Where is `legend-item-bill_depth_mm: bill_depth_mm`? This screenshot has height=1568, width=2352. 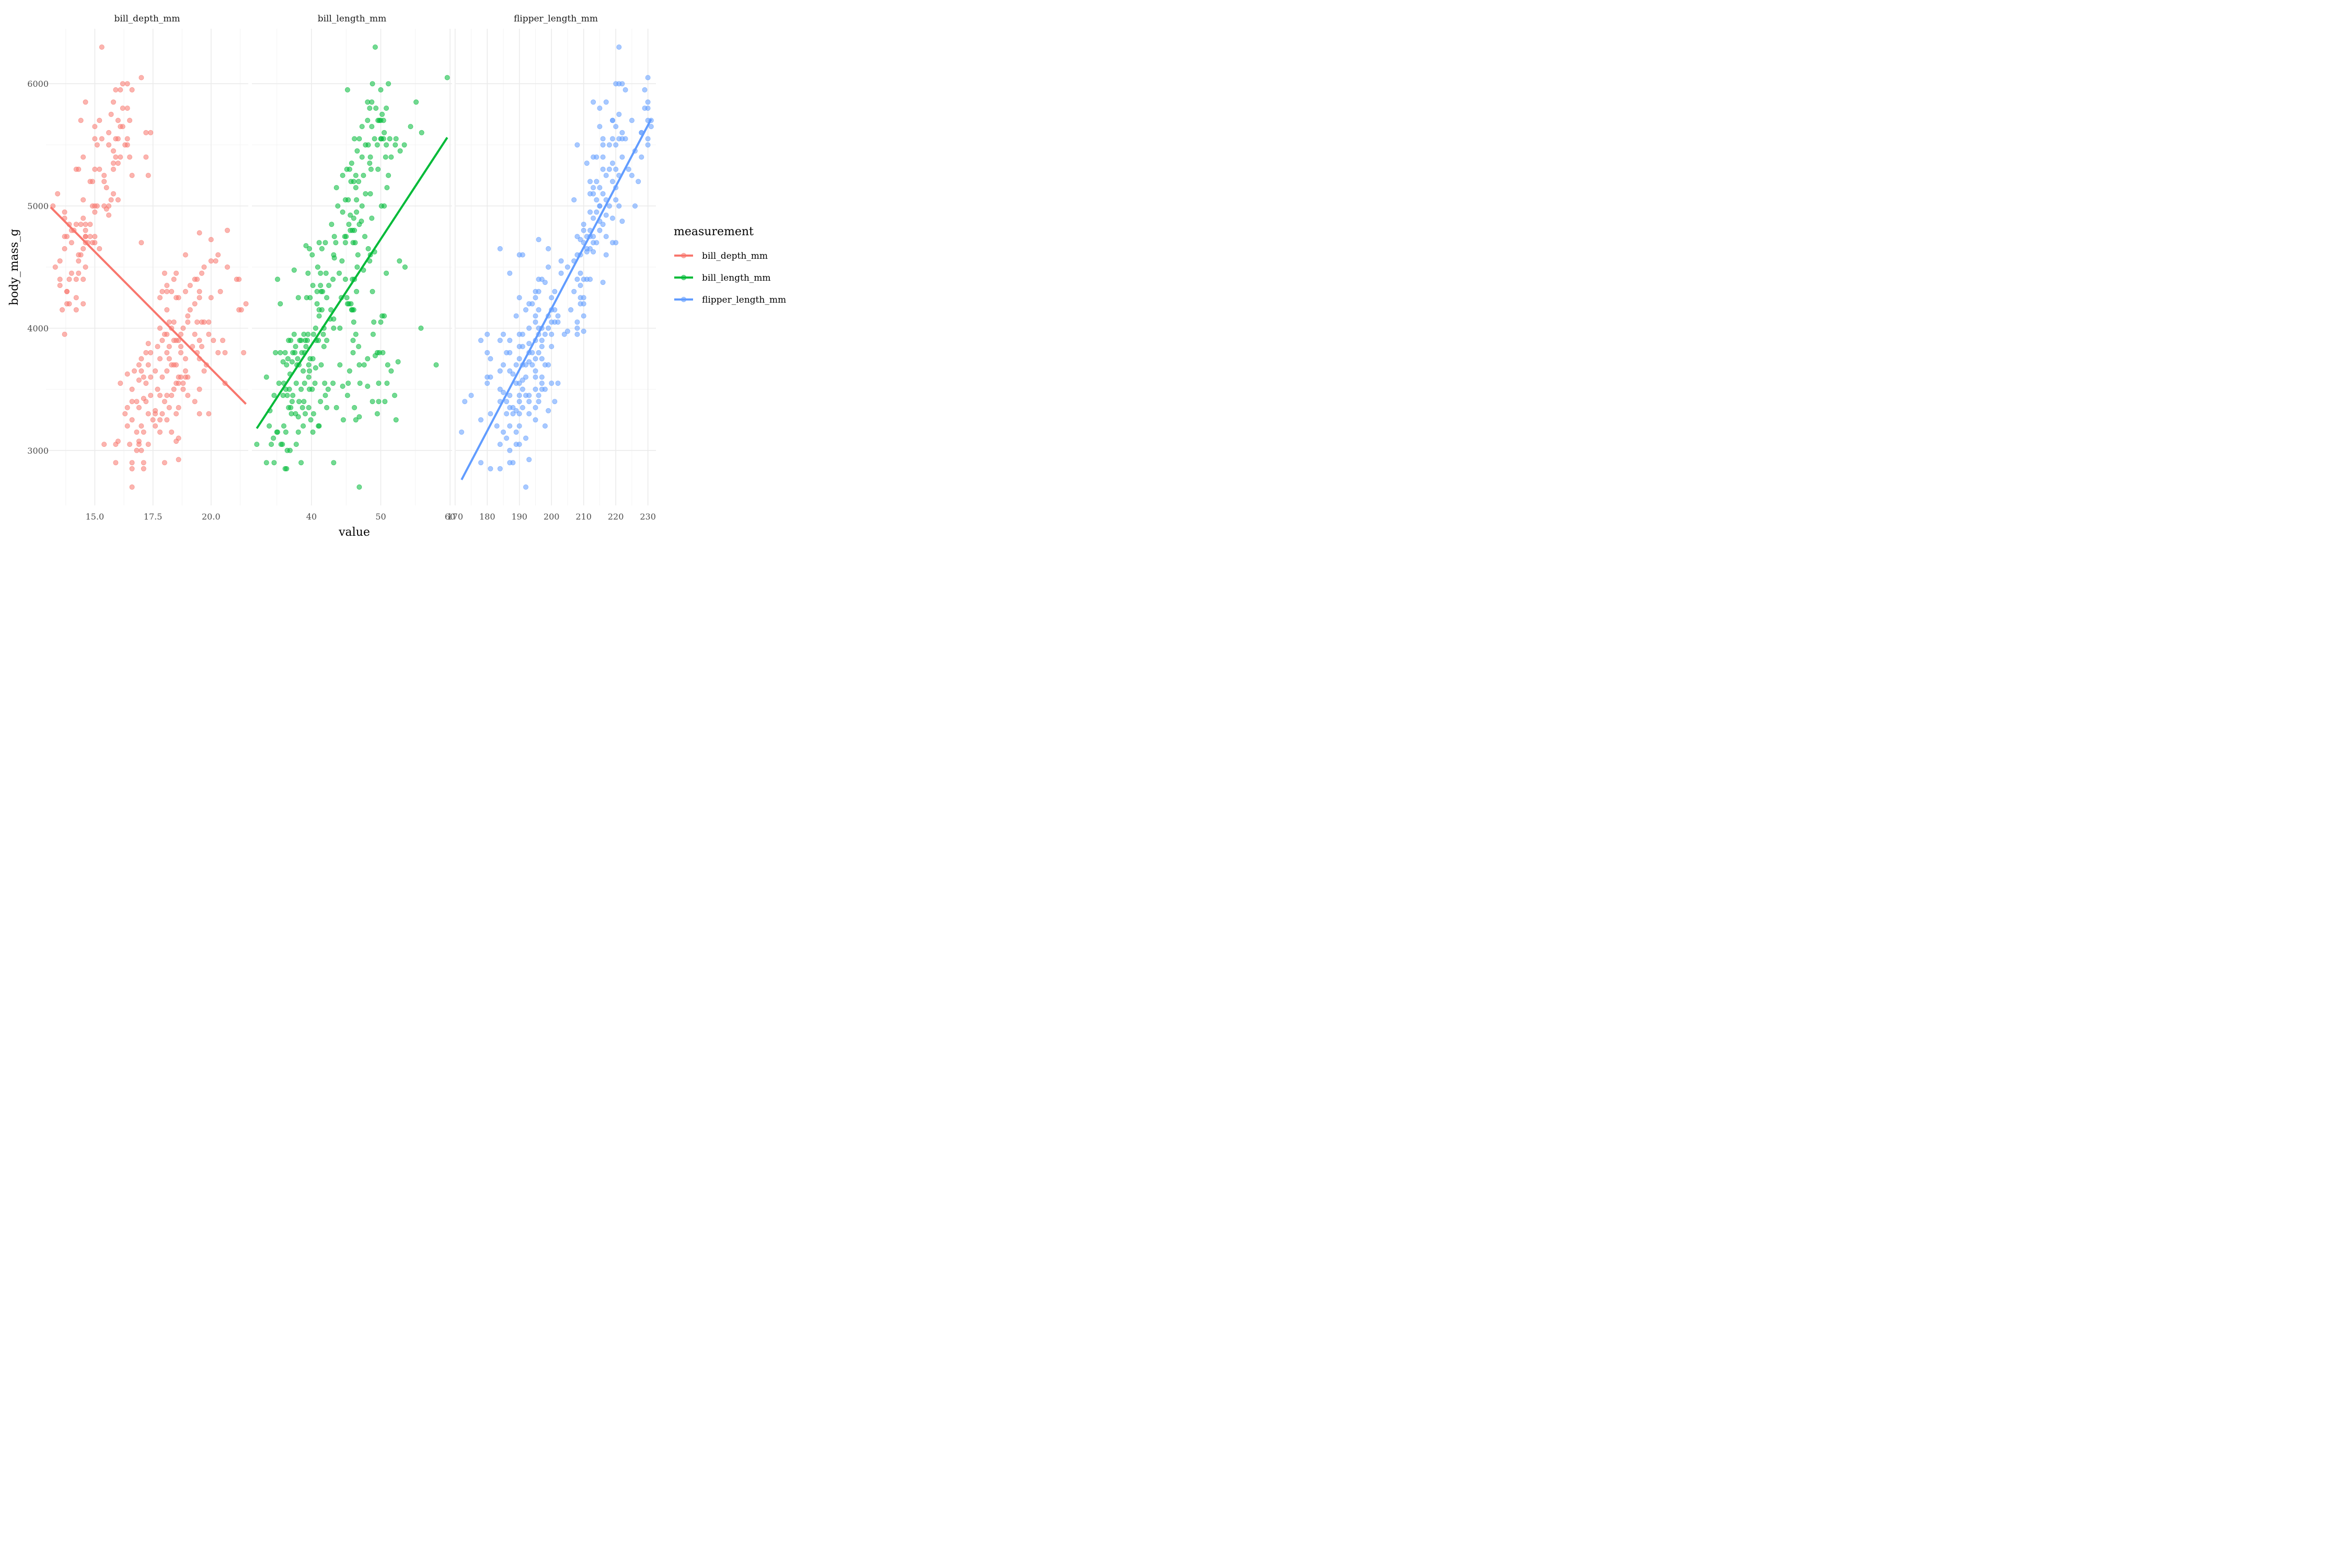
legend-item-bill_depth_mm: bill_depth_mm is located at coordinates (721, 256).